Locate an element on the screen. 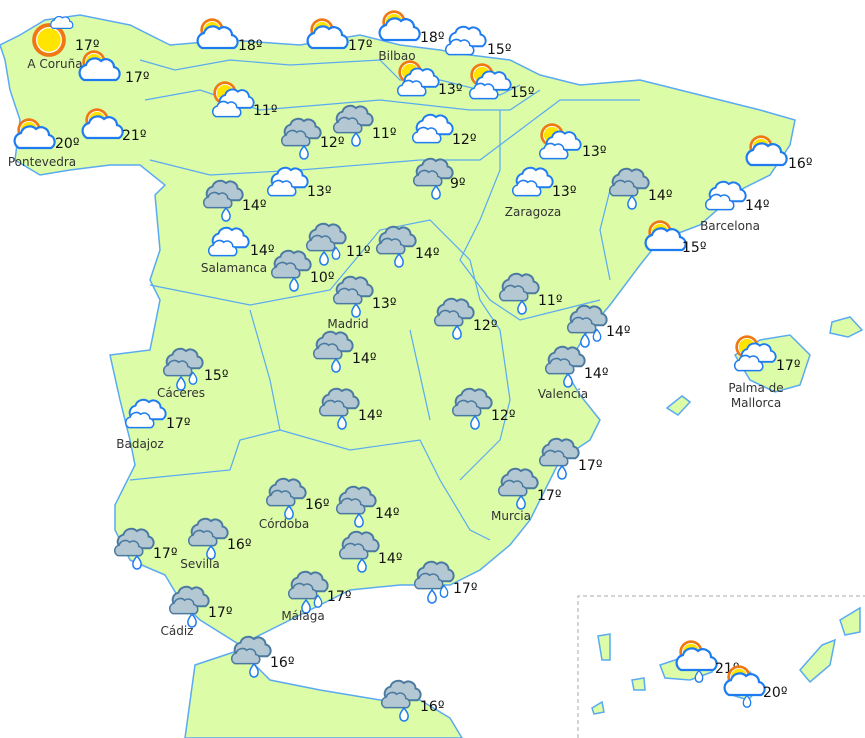  island-menorca is located at coordinates (846, 327).